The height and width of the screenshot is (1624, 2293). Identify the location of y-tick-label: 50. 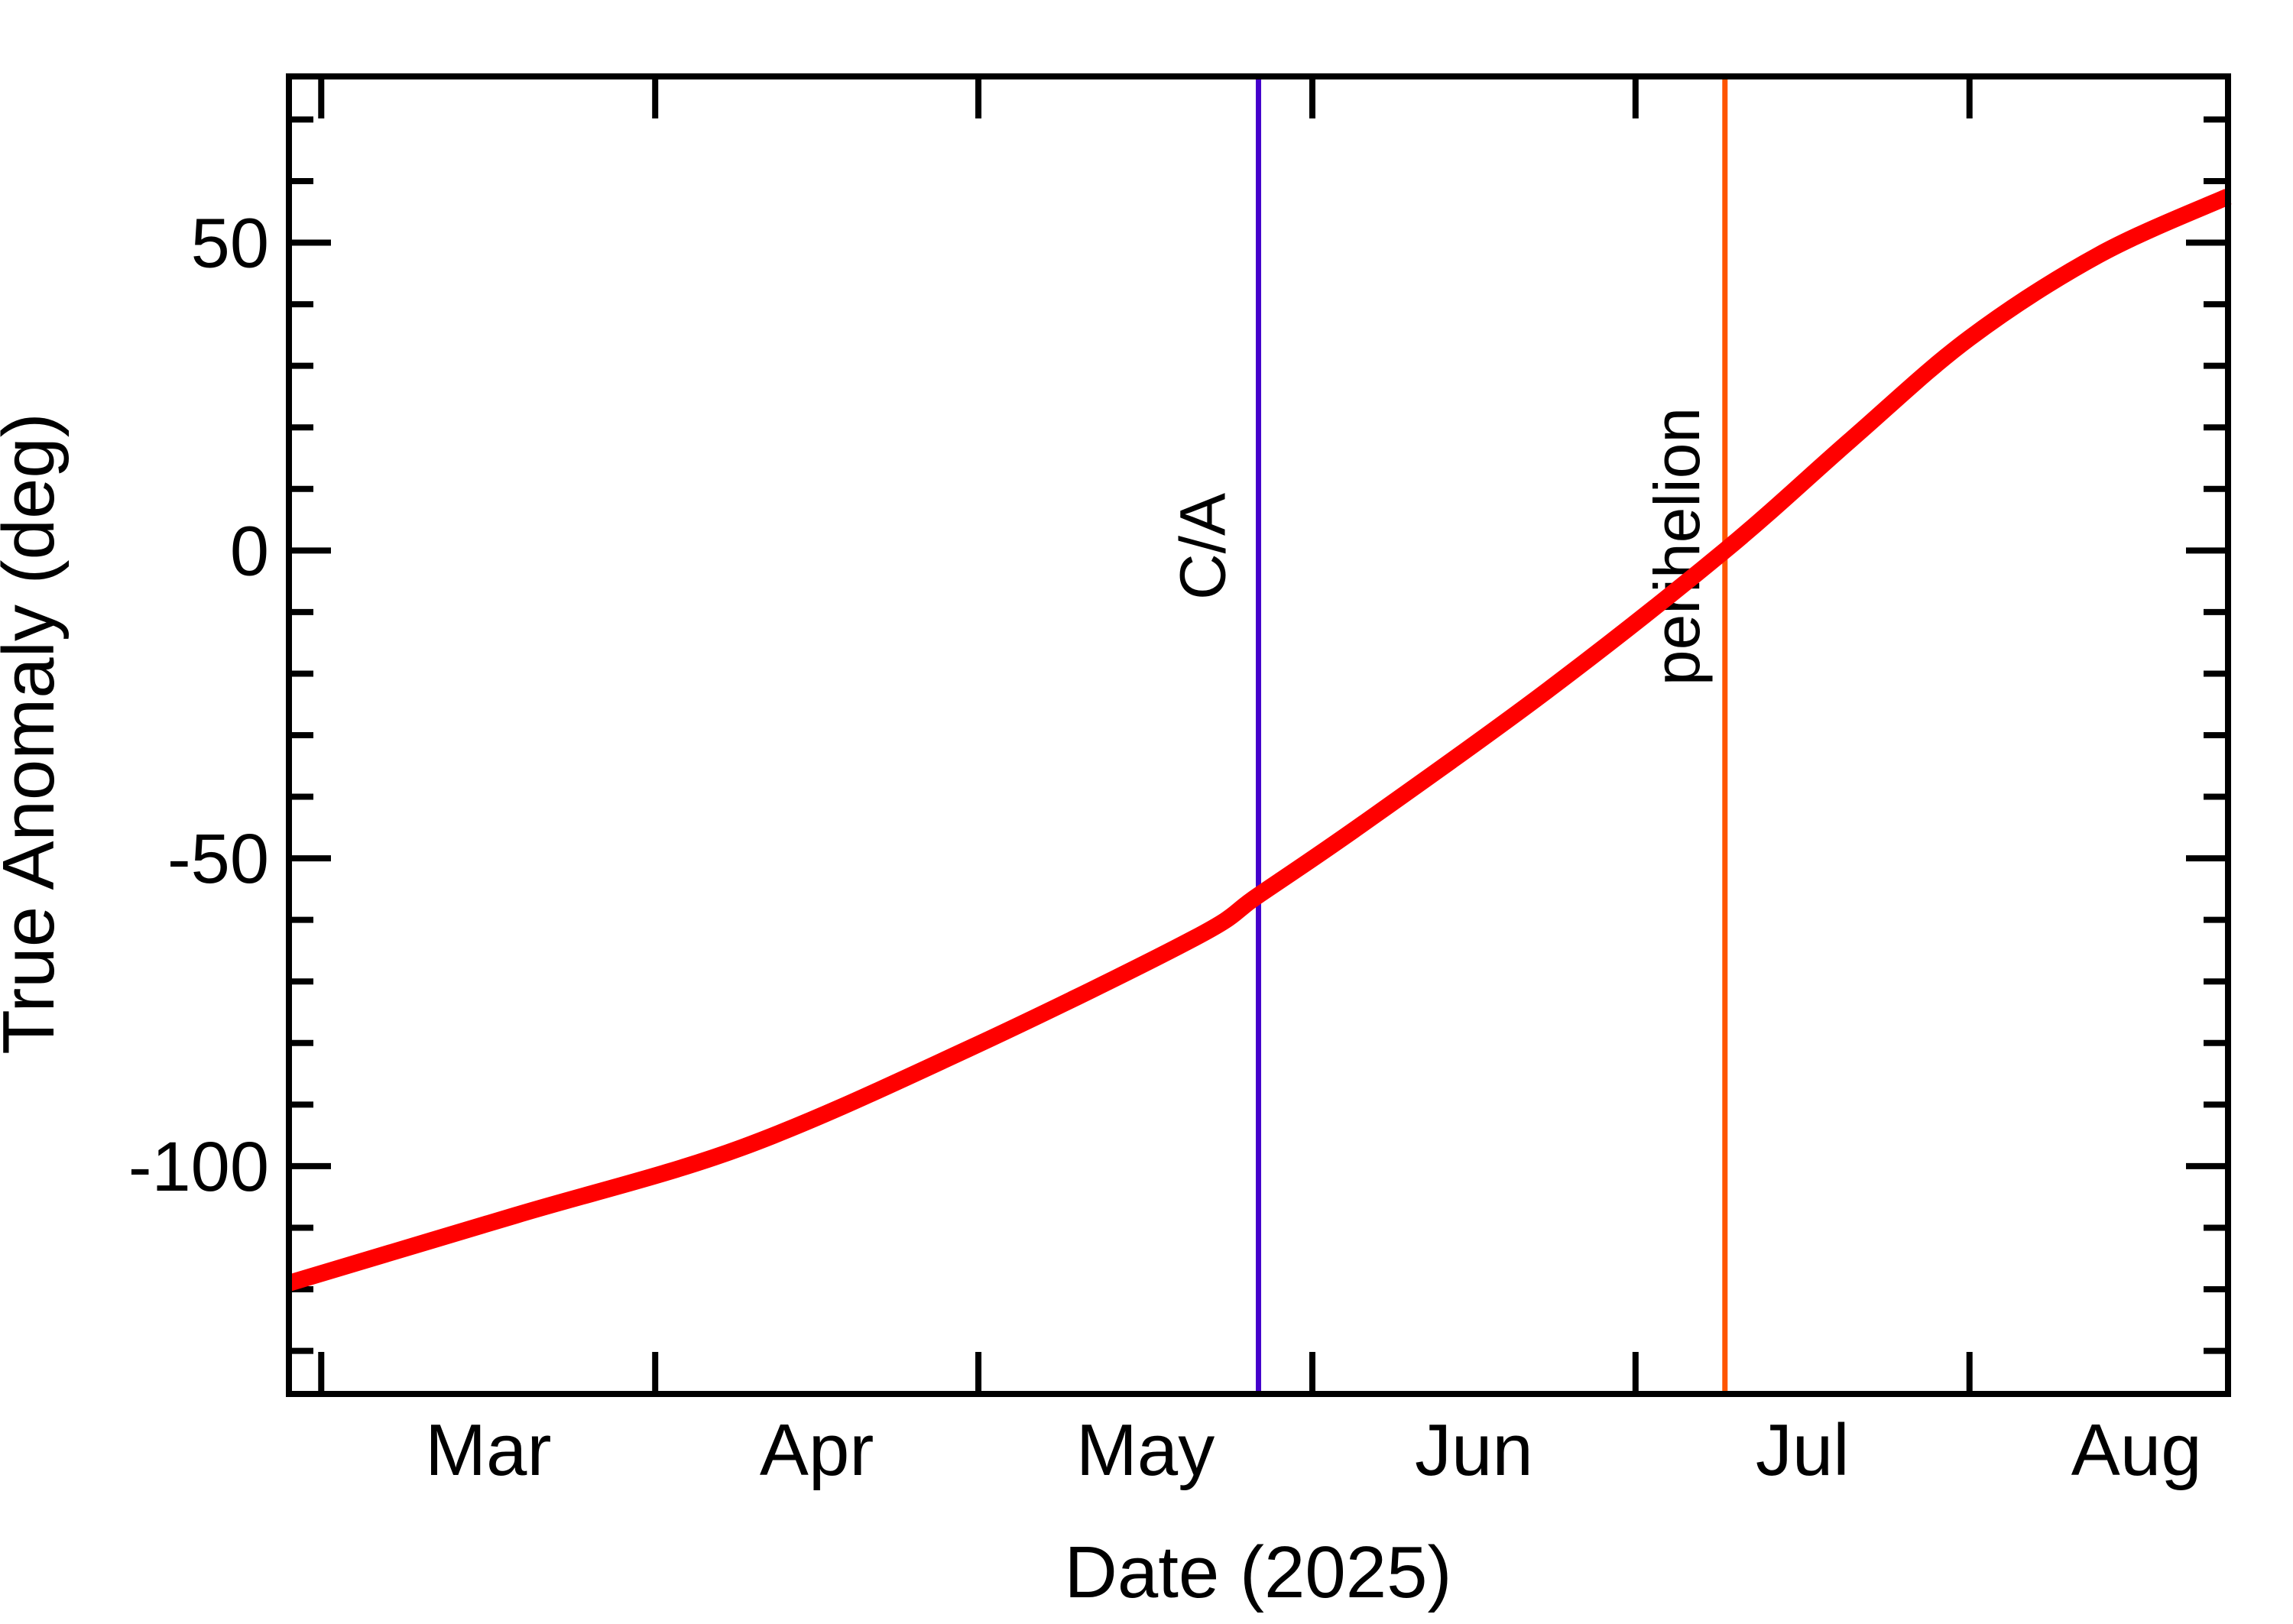
(230, 244).